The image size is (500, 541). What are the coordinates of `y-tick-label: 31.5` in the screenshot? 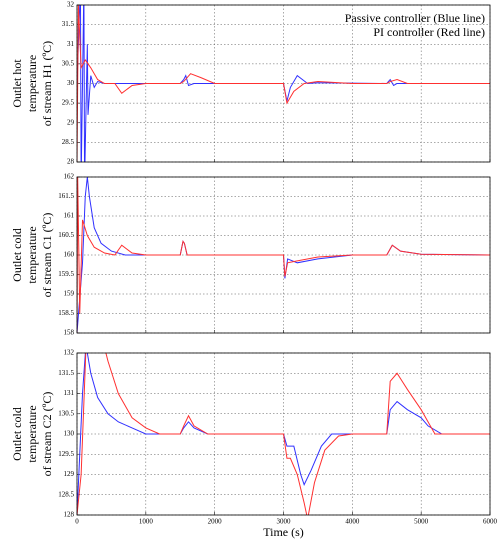 It's located at (68, 24).